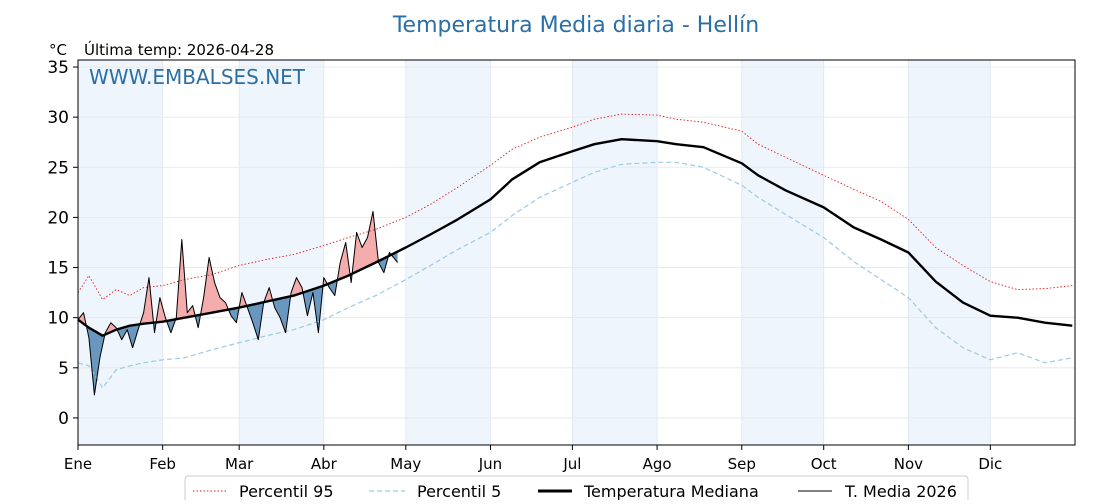  Describe the element at coordinates (162, 464) in the screenshot. I see `x-tick-label: Feb` at that location.